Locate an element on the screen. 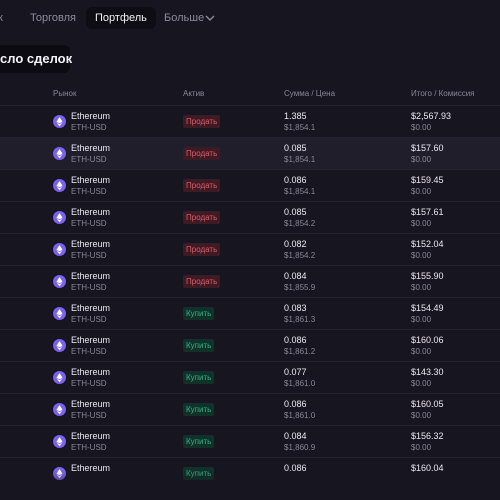 Image resolution: width=500 pixels, height=500 pixels. total: $155.90 is located at coordinates (427, 276).